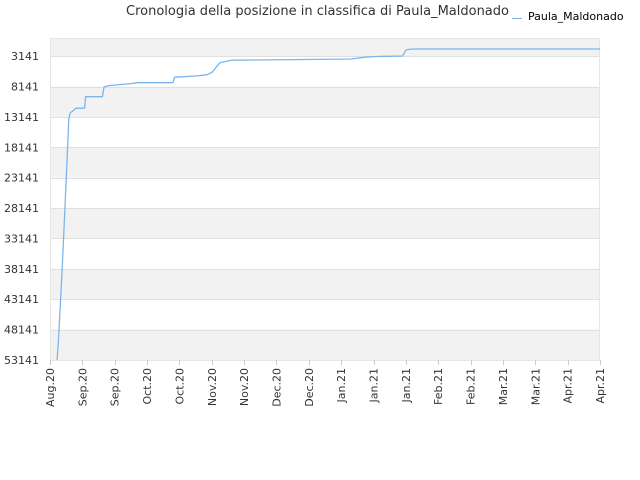 The width and height of the screenshot is (640, 480). I want to click on y-tick-label: 38141, so click(21, 269).